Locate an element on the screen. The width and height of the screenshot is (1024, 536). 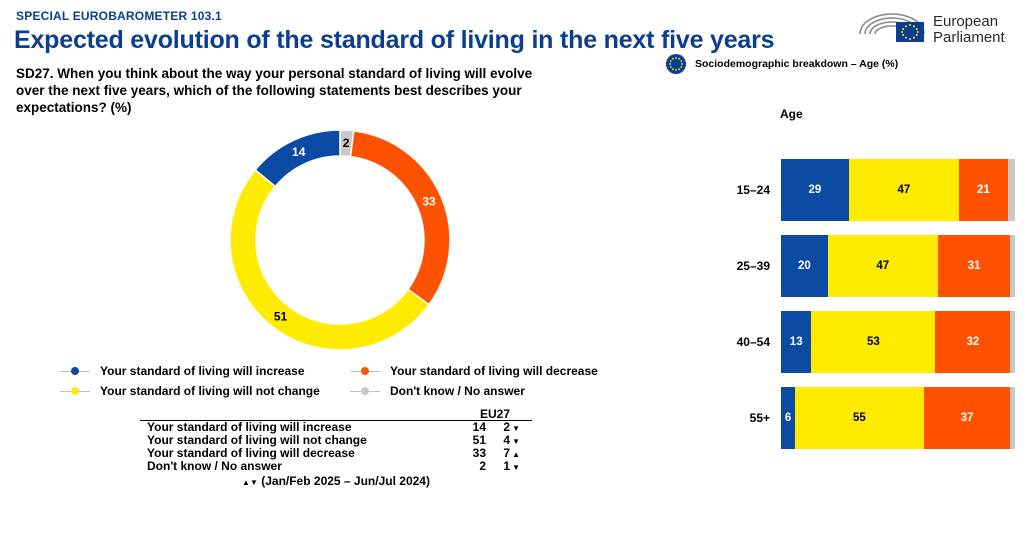
legend-swatch-dont-know is located at coordinates (365, 391).